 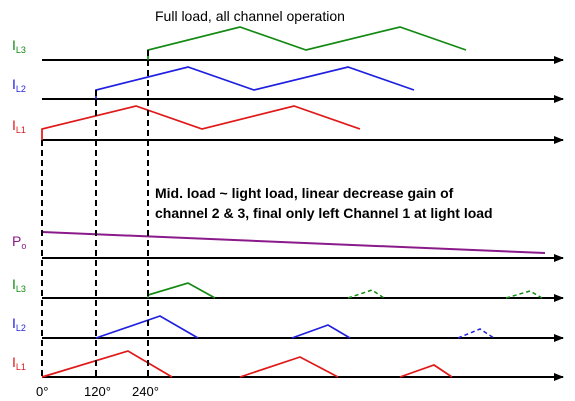 I want to click on il2-light-fading-pulse, so click(x=476, y=333).